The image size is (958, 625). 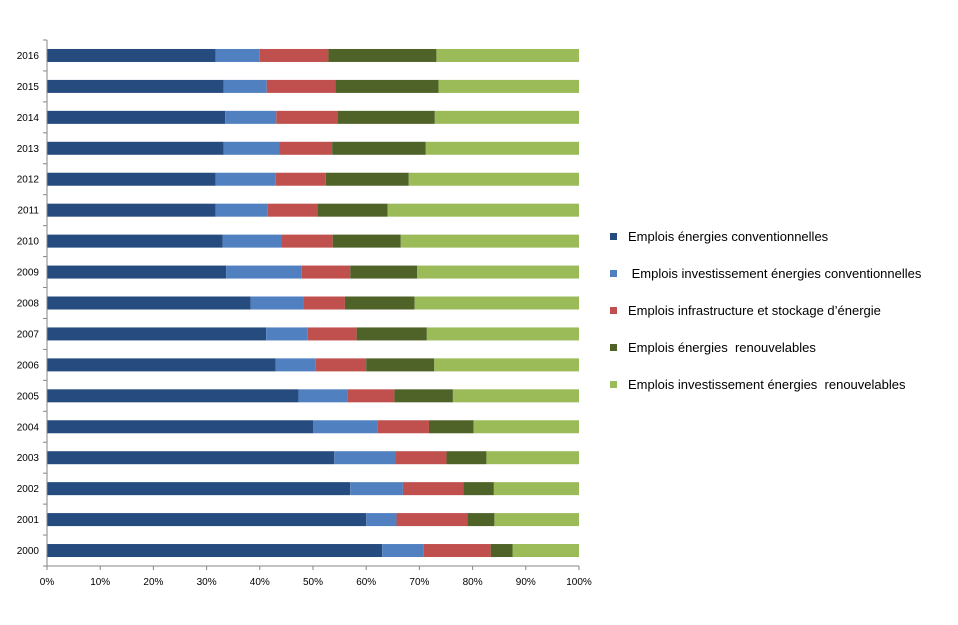 I want to click on y-tick-label-2012: 2012, so click(x=28, y=180).